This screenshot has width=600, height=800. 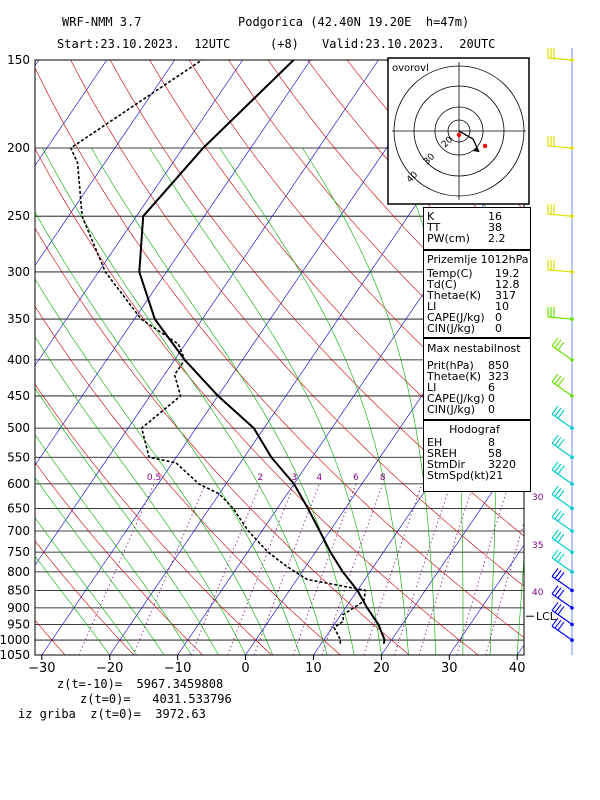 What do you see at coordinates (517, 668) in the screenshot?
I see `x-tick-label: 40` at bounding box center [517, 668].